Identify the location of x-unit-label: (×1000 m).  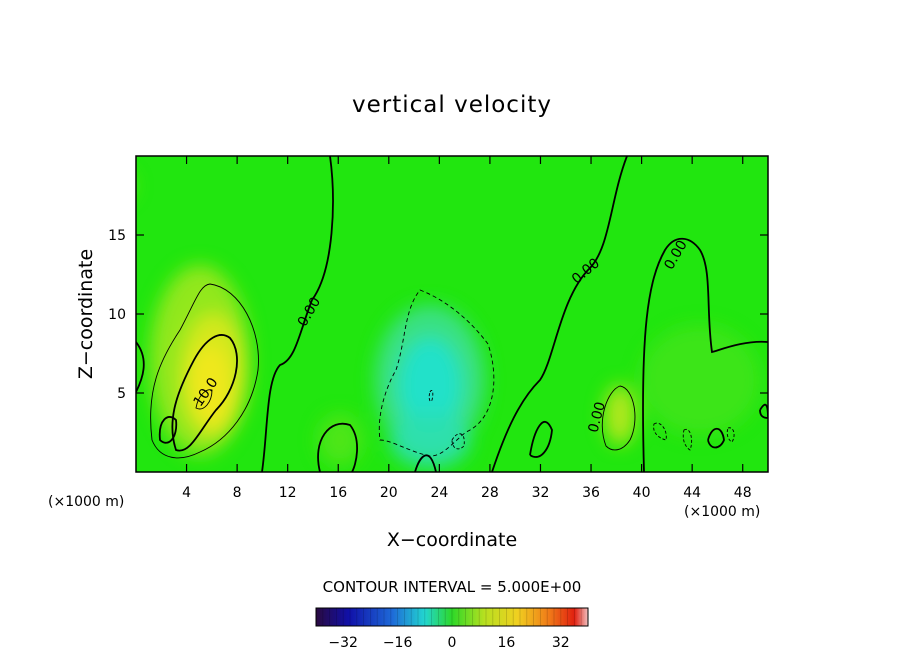
(722, 512).